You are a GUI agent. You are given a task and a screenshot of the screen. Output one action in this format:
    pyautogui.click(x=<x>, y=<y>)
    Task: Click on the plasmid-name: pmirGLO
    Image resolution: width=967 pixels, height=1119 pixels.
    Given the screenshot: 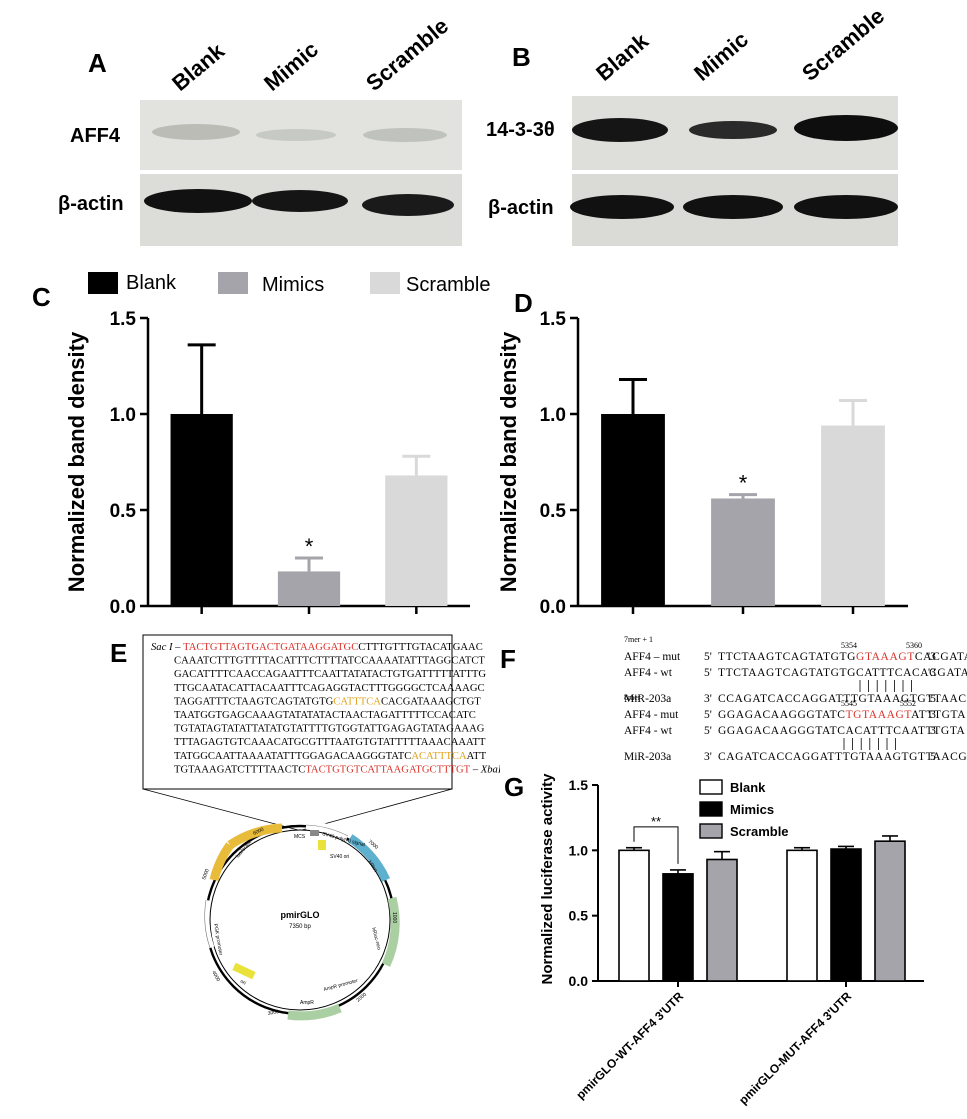 What is the action you would take?
    pyautogui.click(x=299, y=915)
    